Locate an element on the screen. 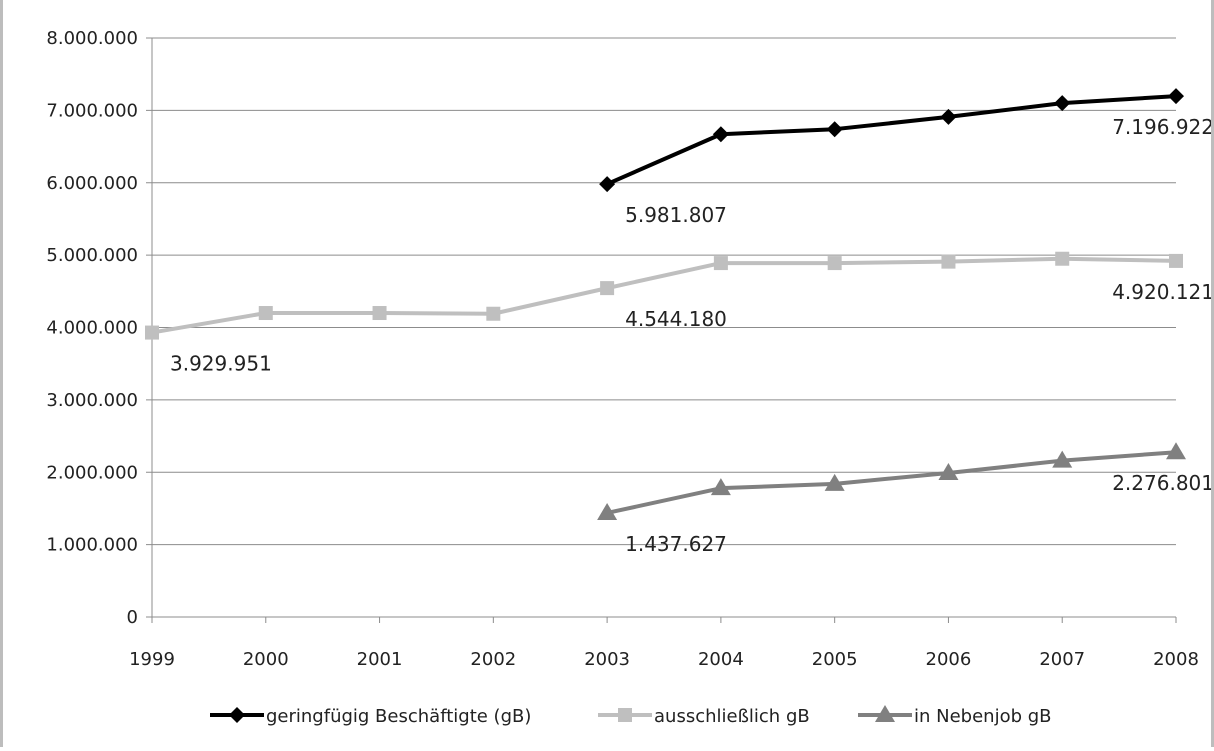 The width and height of the screenshot is (1214, 751). y-tick-label: 7.000.000 is located at coordinates (92, 110).